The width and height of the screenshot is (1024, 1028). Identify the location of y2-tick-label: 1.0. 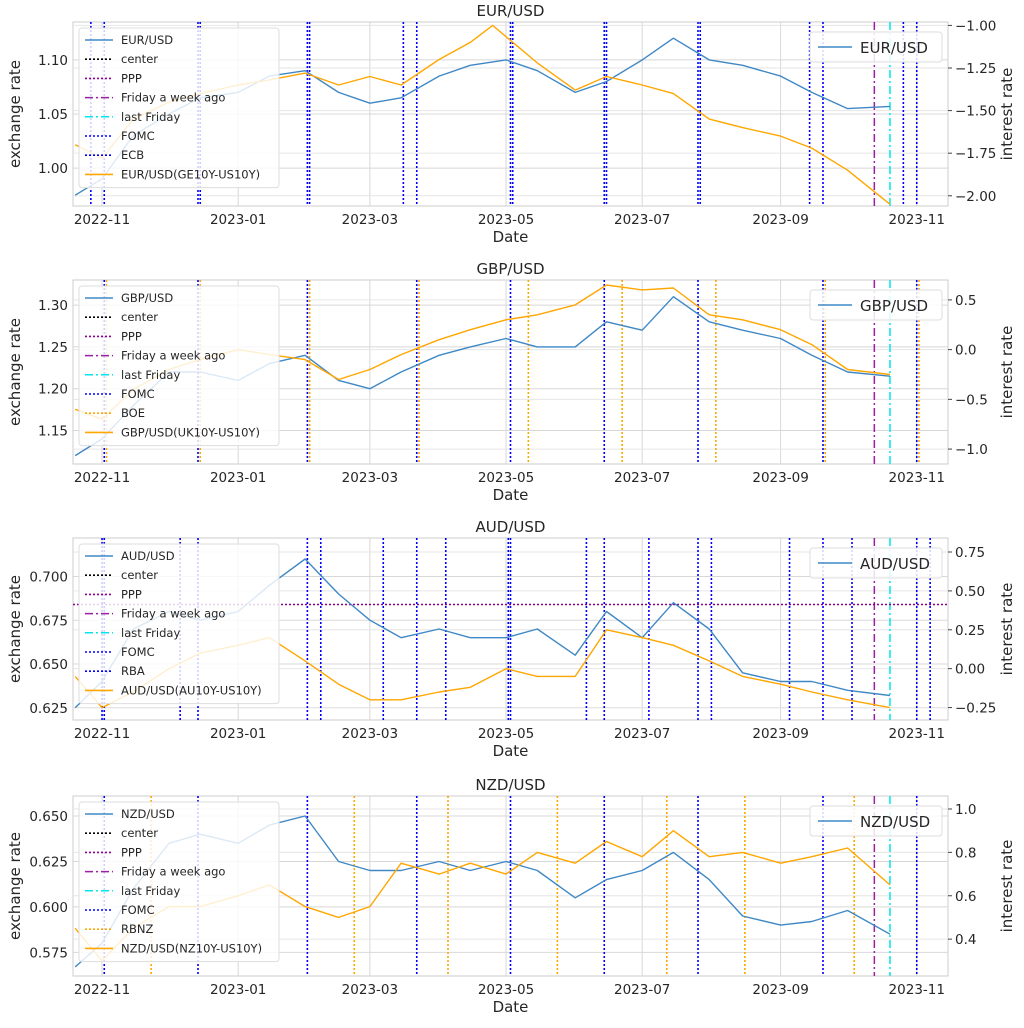
(965, 810).